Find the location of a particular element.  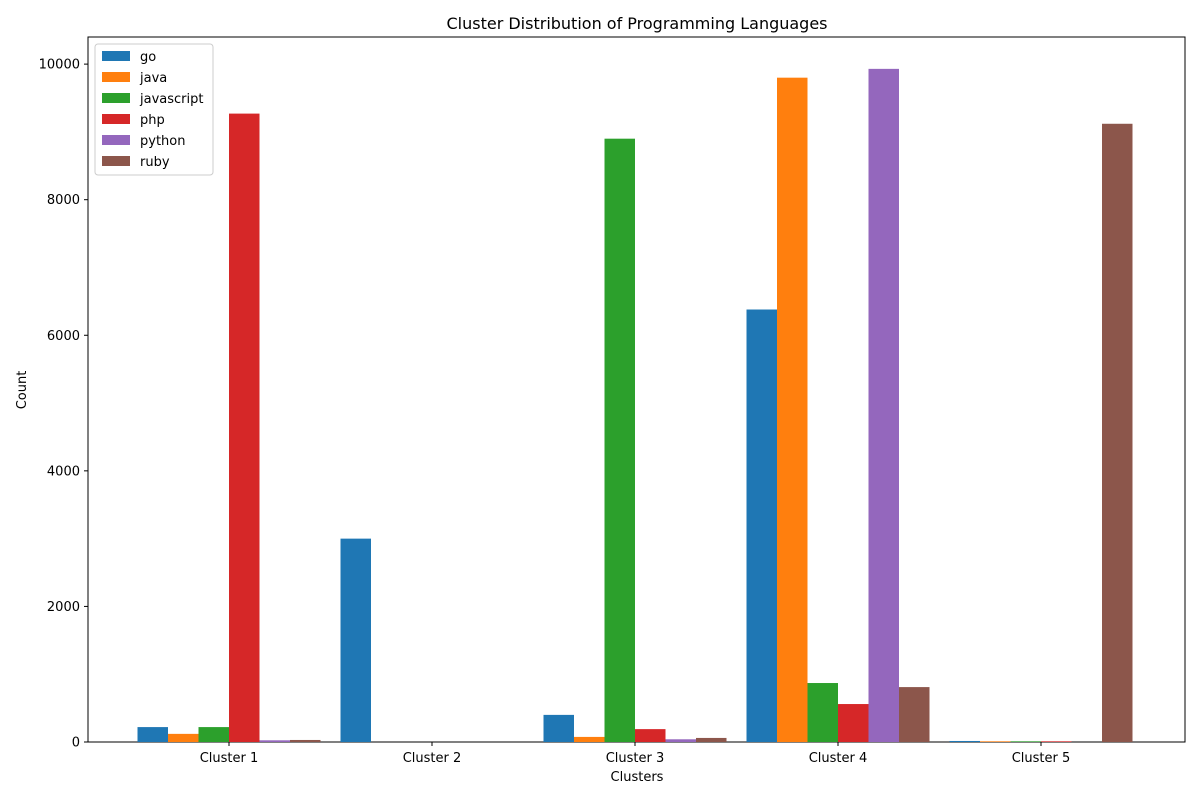

y-axis-label: Count is located at coordinates (22, 390).